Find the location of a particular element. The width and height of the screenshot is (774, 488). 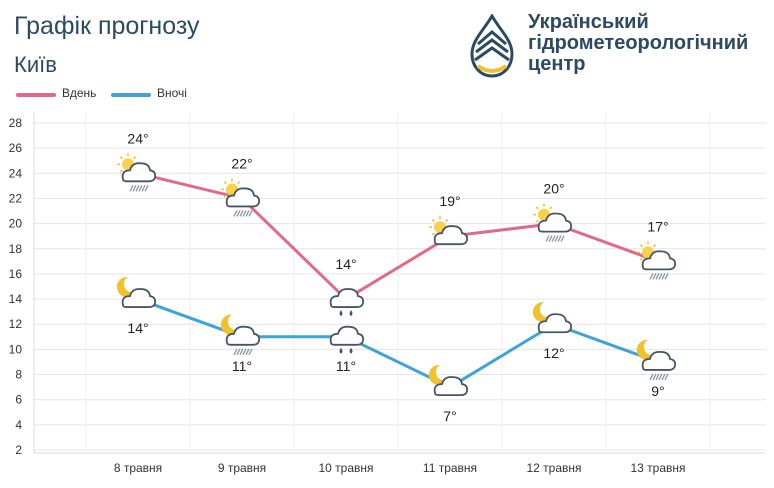

y-tick-label: 14 is located at coordinates (16, 299).